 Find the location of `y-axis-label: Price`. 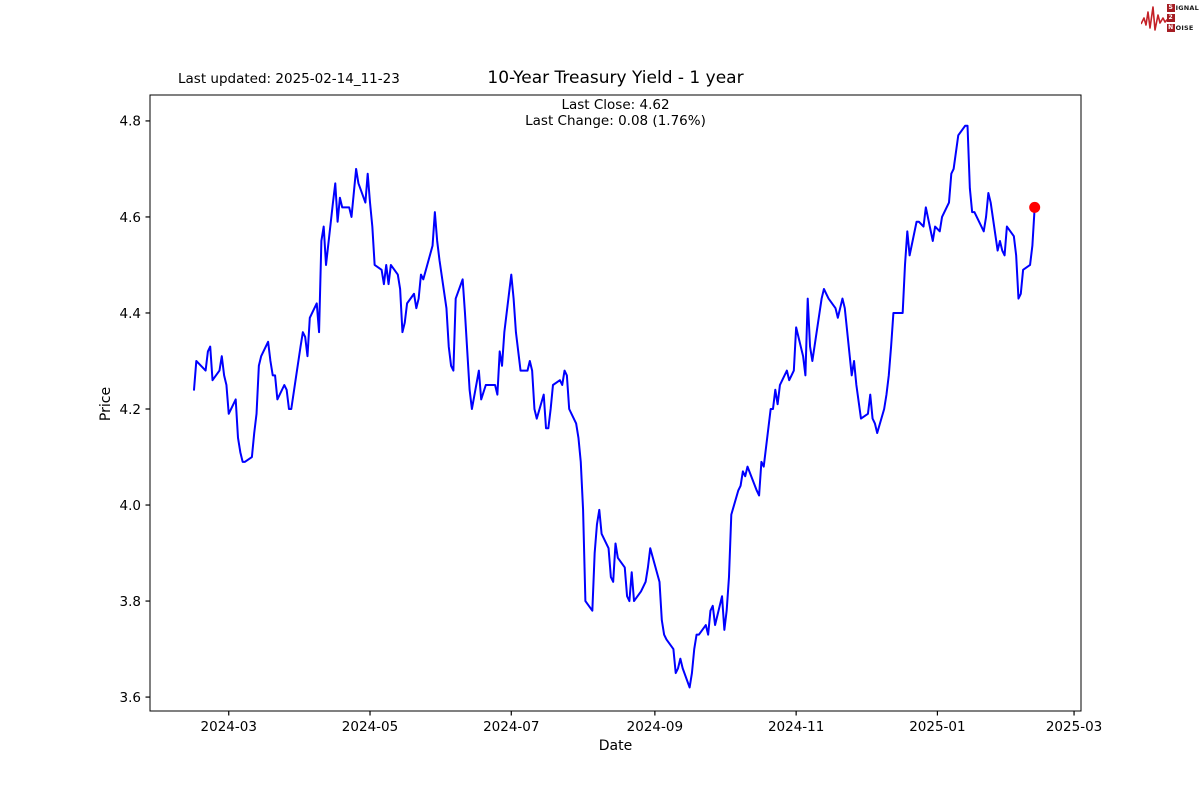

y-axis-label: Price is located at coordinates (106, 404).